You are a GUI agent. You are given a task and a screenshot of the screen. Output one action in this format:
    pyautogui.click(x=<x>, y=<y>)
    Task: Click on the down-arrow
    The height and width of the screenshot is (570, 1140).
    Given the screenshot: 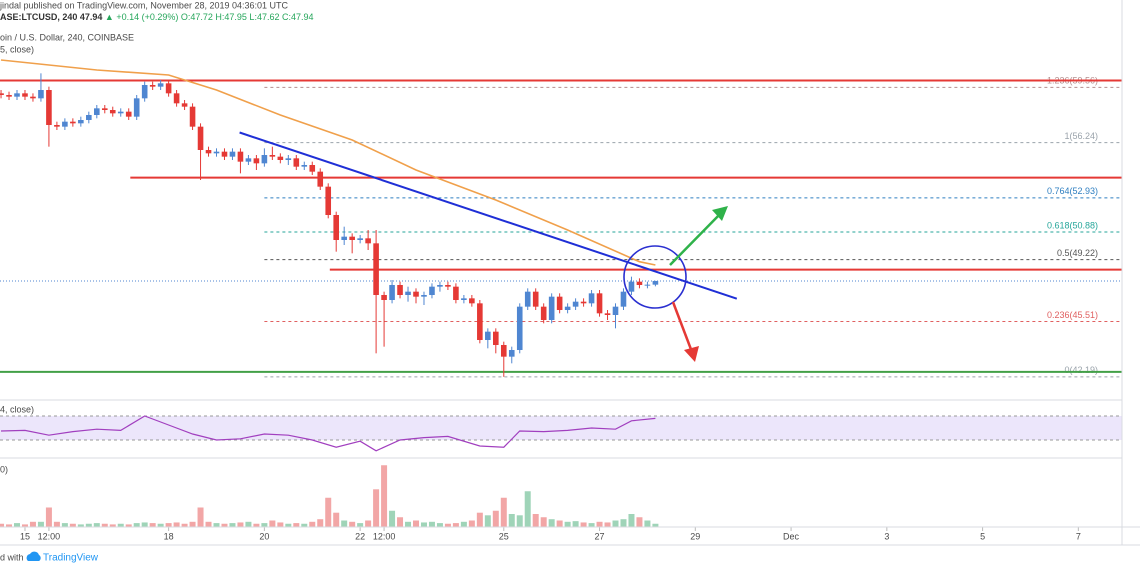 What is the action you would take?
    pyautogui.click(x=685, y=331)
    